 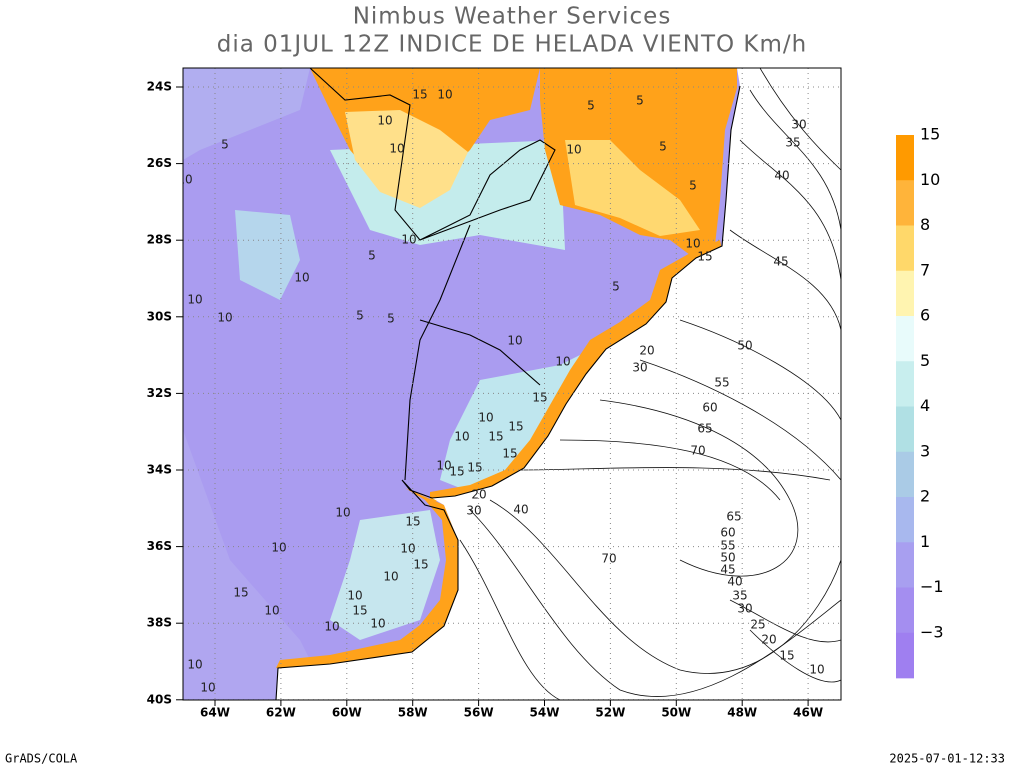 What do you see at coordinates (512, 17) in the screenshot?
I see `title: Nimbus Weather Services` at bounding box center [512, 17].